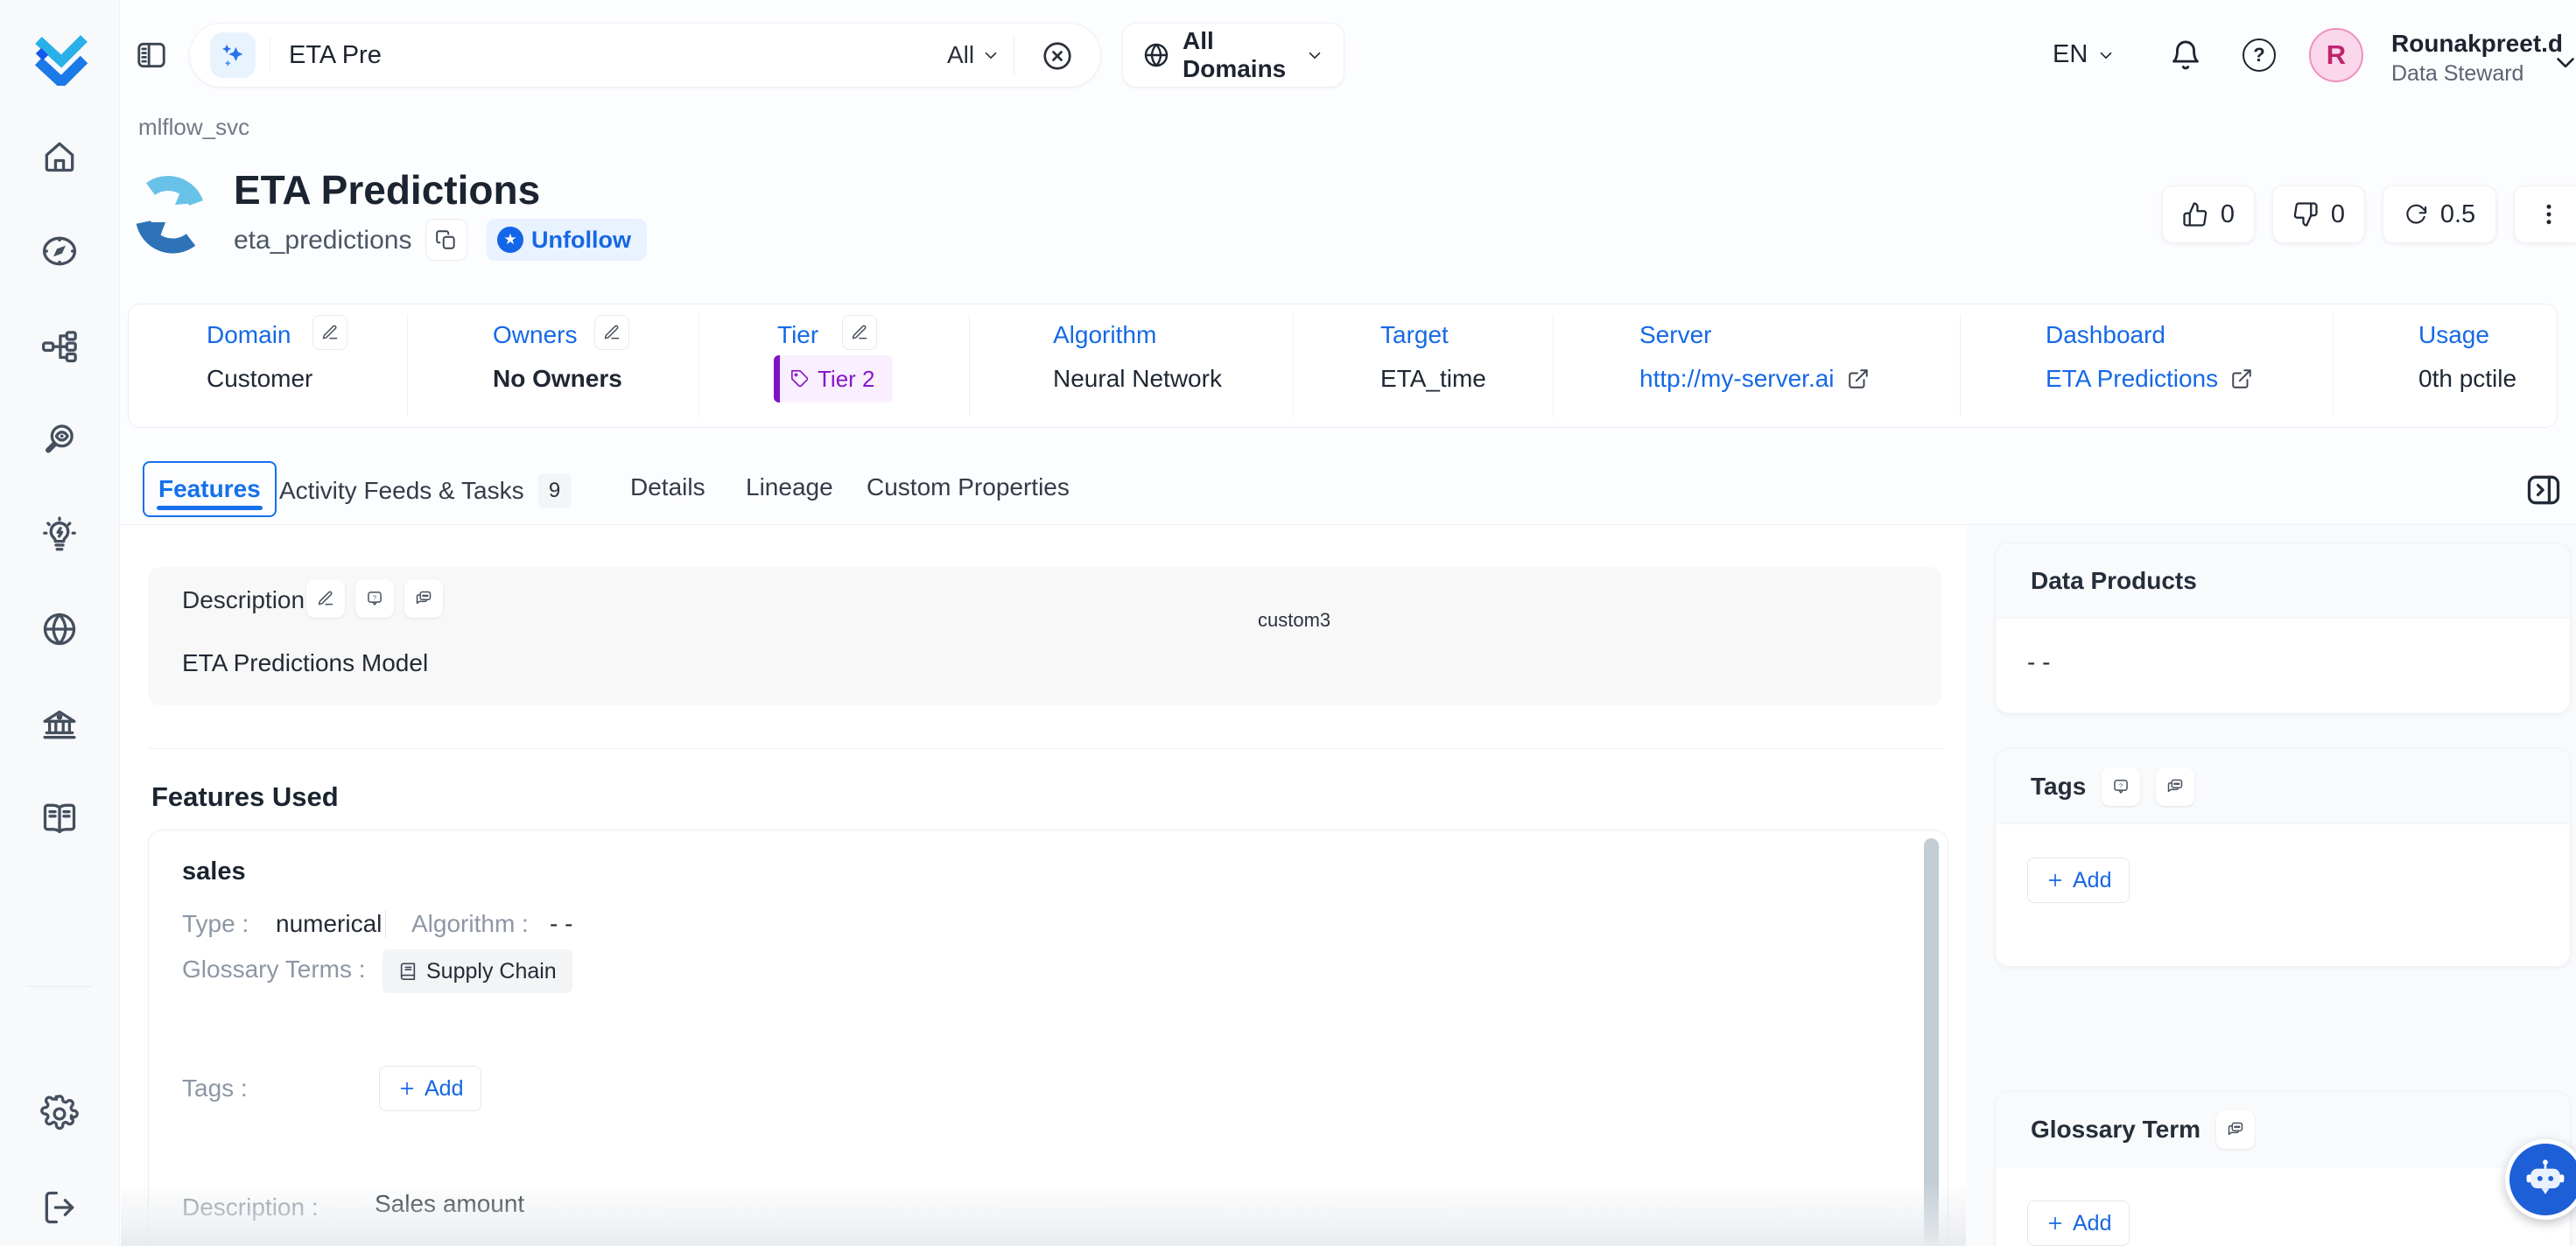  Describe the element at coordinates (2078, 880) in the screenshot. I see `add-tag-button: Add` at that location.